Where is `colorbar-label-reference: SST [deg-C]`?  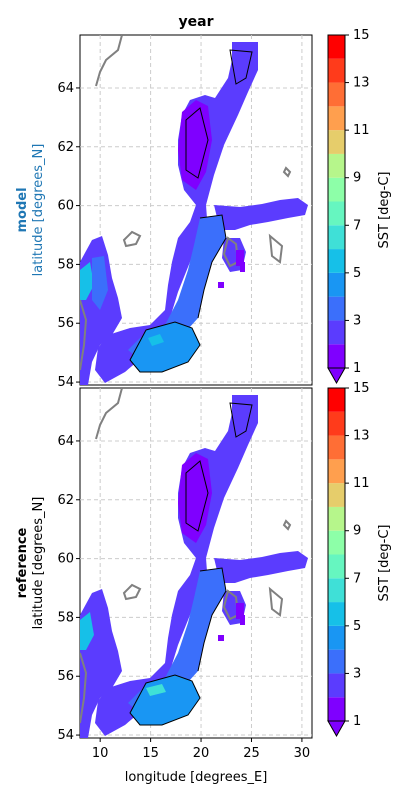
colorbar-label-reference: SST [deg-C] is located at coordinates (384, 563).